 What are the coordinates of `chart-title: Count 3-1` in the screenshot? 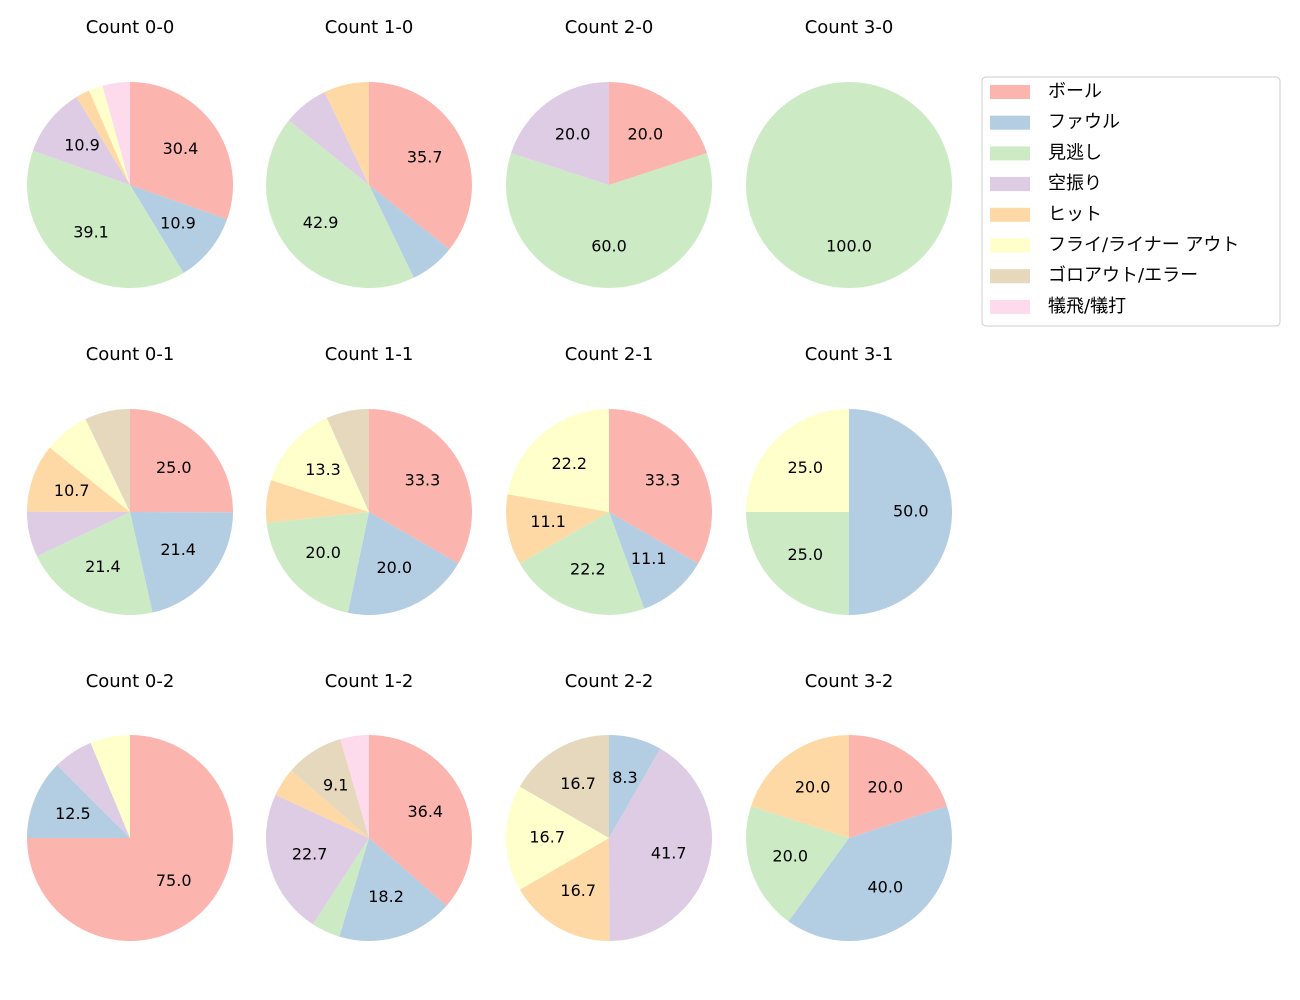 It's located at (849, 354).